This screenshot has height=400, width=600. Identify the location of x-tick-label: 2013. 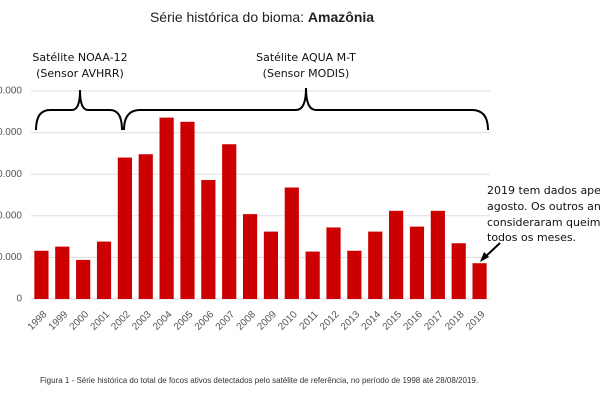
(351, 321).